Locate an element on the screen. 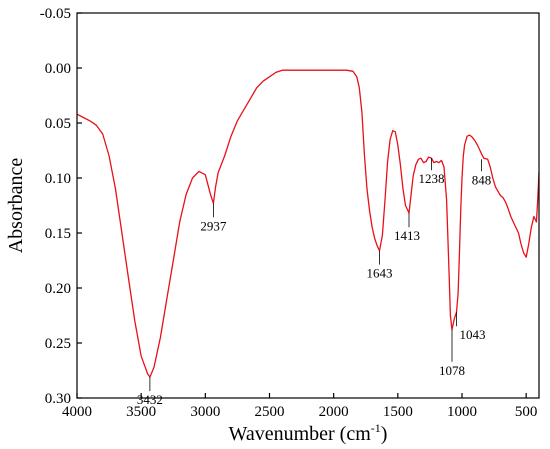  x-tick-label: 2500 is located at coordinates (270, 412).